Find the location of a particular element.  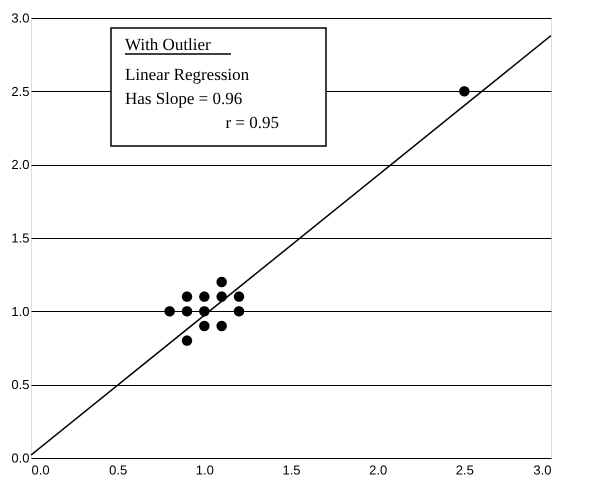

annotation: With Outlier is located at coordinates (168, 44).